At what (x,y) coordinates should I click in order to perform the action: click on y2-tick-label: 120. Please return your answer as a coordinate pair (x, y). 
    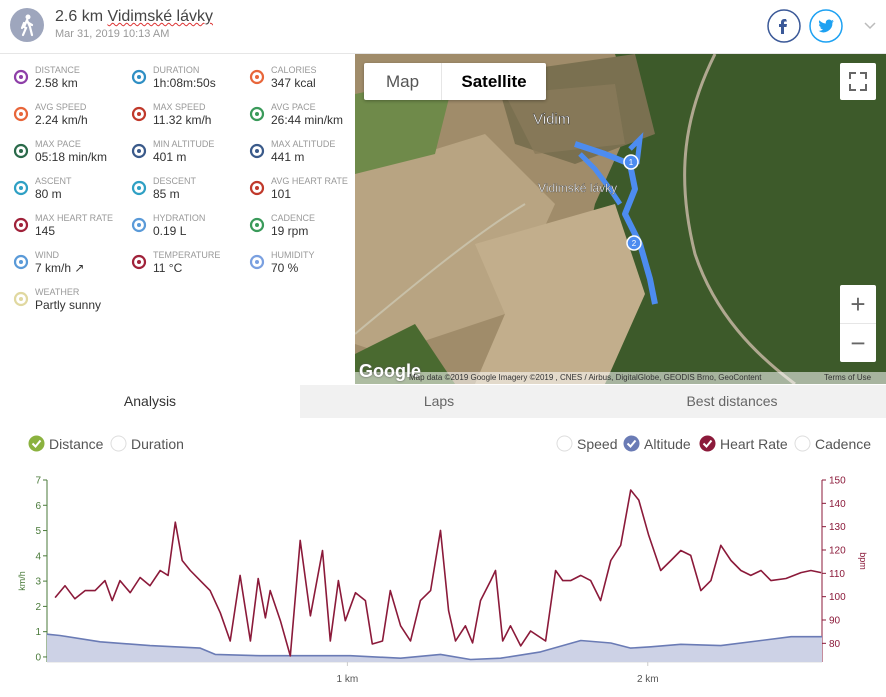
    Looking at the image, I should click on (837, 551).